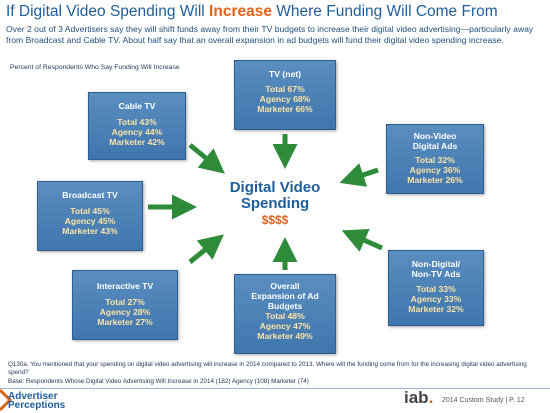 Image resolution: width=550 pixels, height=413 pixels. I want to click on source-total: Total 33%, so click(436, 289).